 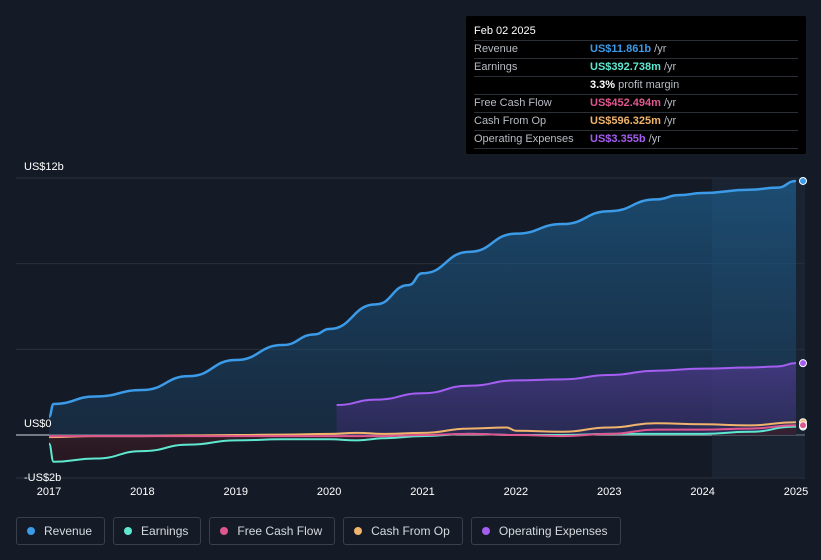 What do you see at coordinates (803, 425) in the screenshot?
I see `free-cash-flow-endpoint` at bounding box center [803, 425].